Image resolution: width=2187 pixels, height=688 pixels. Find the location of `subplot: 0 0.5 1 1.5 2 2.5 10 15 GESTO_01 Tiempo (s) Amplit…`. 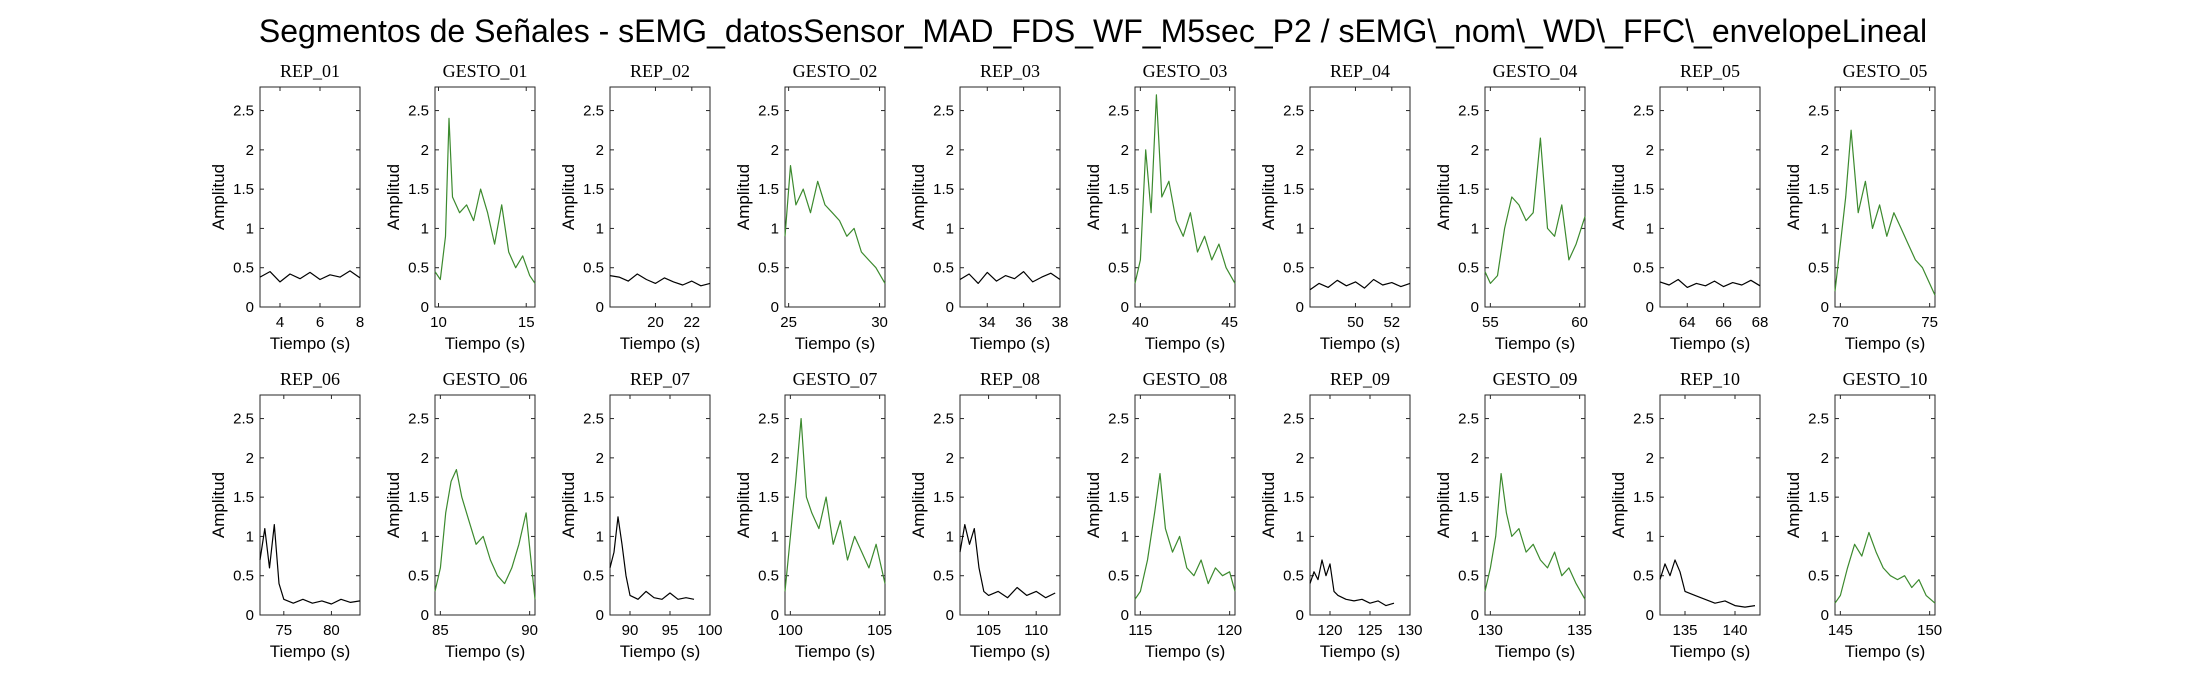

subplot: 0 0.5 1 1.5 2 2.5 10 15 GESTO_01 Tiempo (s) Amplit… is located at coordinates (460, 207).